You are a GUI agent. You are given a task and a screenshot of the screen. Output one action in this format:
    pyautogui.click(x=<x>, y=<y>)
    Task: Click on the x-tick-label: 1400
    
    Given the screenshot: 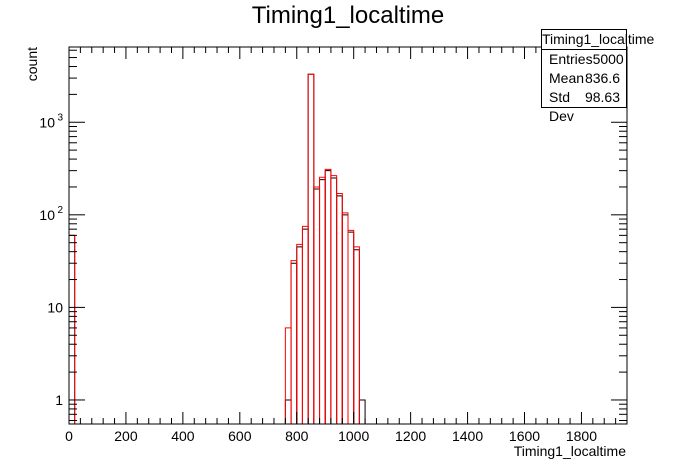 What is the action you would take?
    pyautogui.click(x=467, y=436)
    